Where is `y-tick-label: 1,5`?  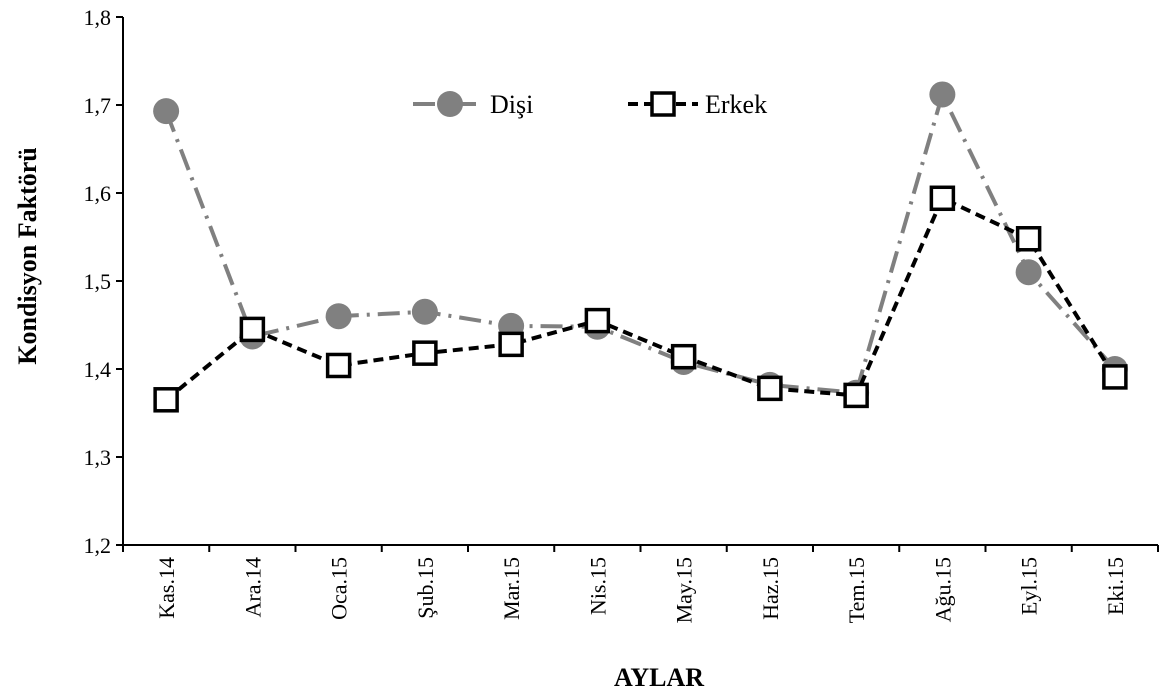
y-tick-label: 1,5 is located at coordinates (98, 281).